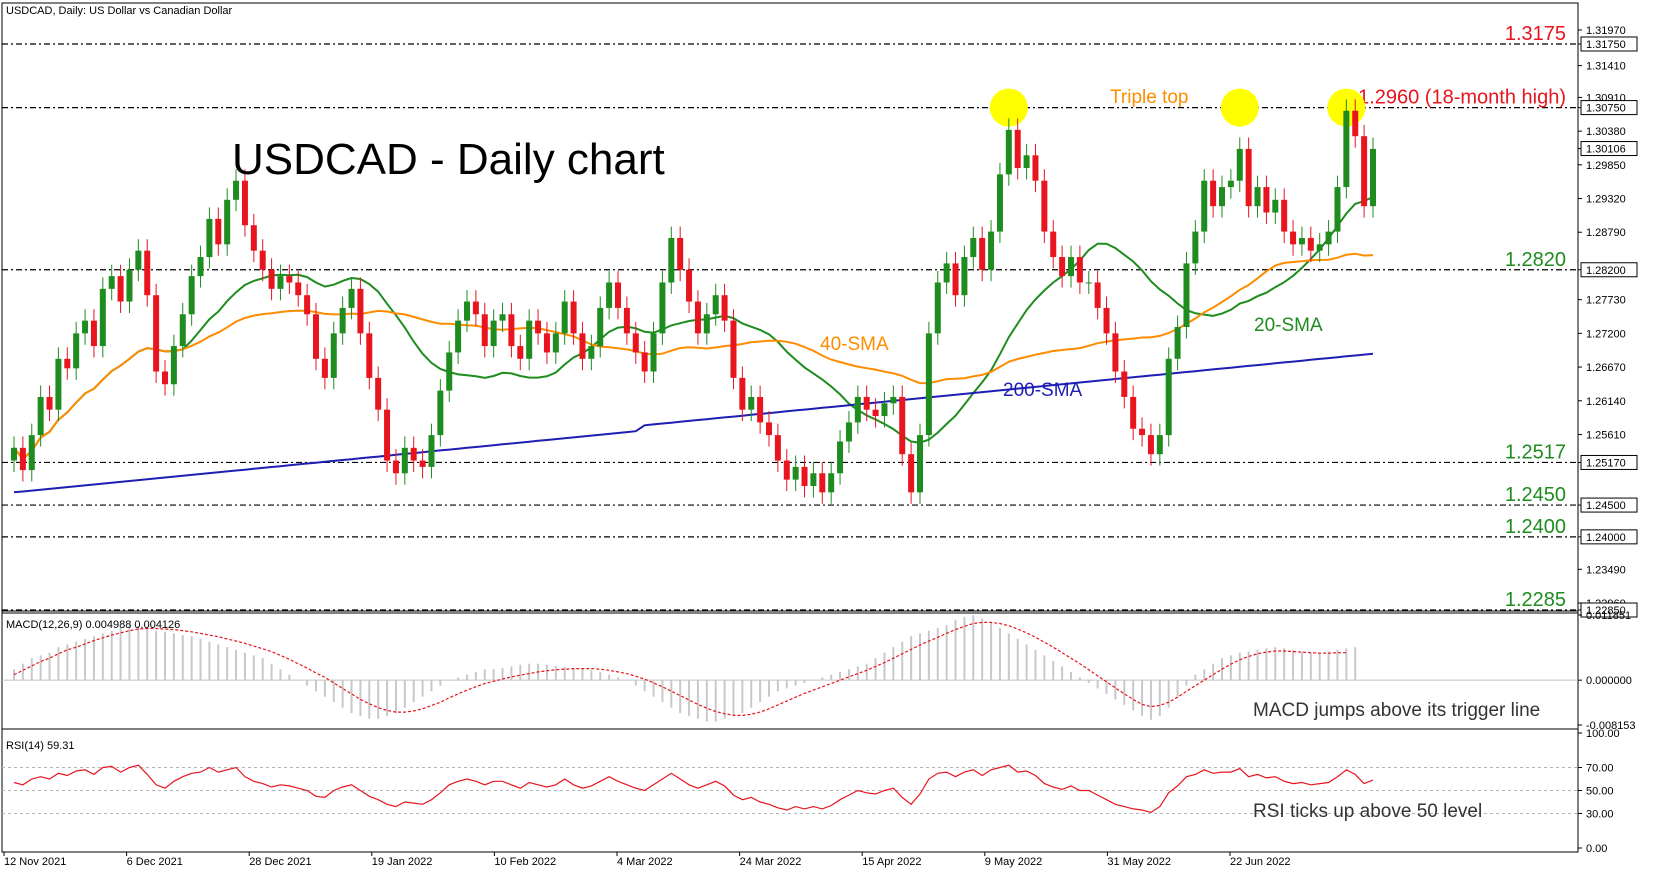  Describe the element at coordinates (93, 625) in the screenshot. I see `macd-label: MACD(12,26,9) 0.004988 0.004126` at that location.